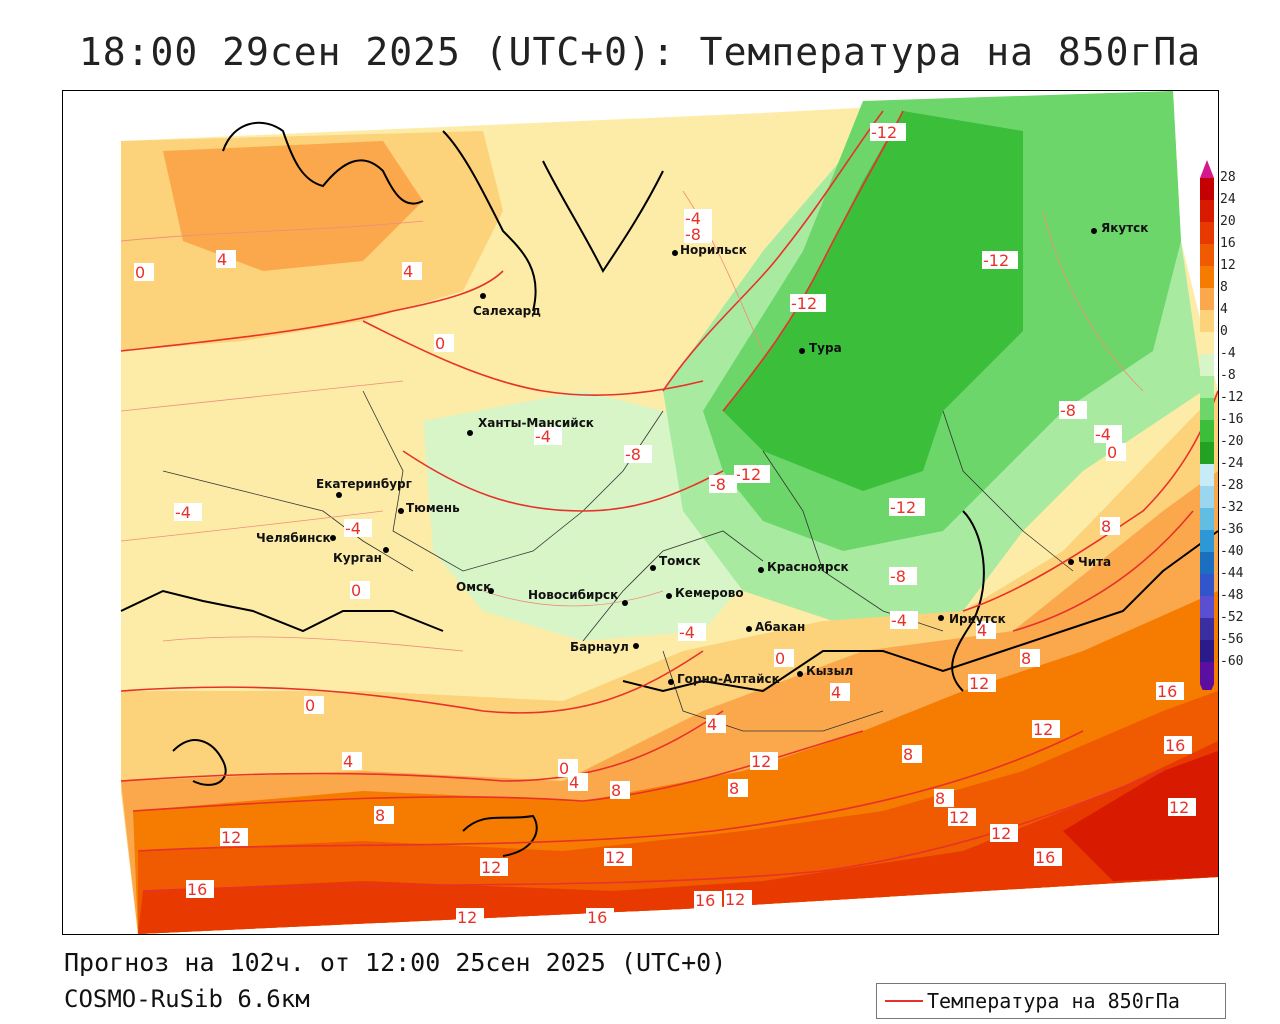  I want to click on scale-label: 4, so click(1224, 309).